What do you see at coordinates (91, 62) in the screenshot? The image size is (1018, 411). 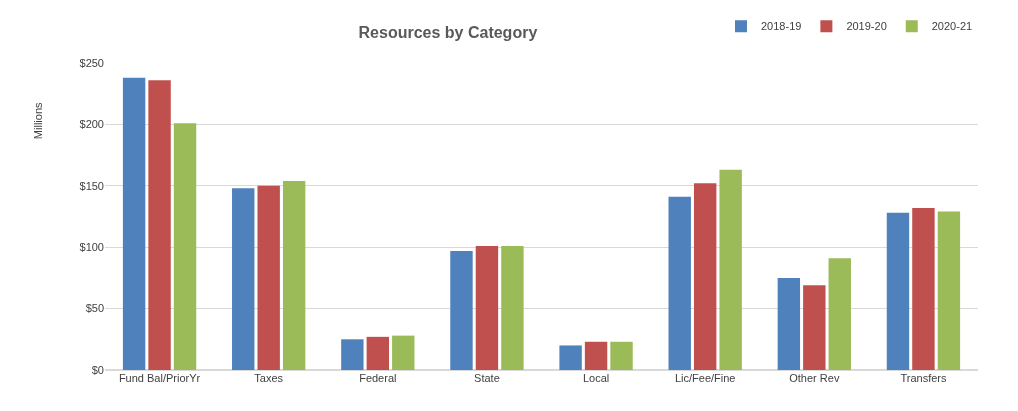 I see `y-tick-label: $250` at bounding box center [91, 62].